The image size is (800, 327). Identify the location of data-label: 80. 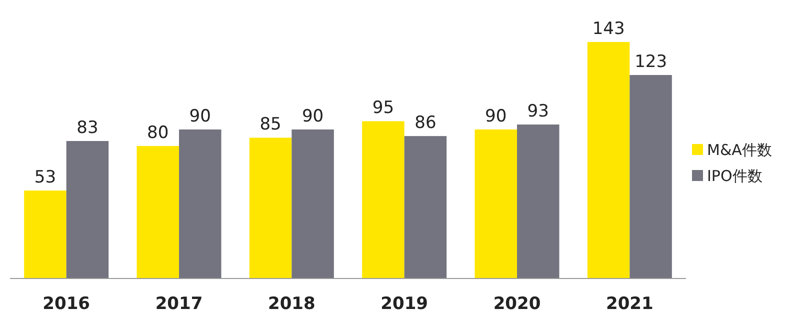
(158, 132).